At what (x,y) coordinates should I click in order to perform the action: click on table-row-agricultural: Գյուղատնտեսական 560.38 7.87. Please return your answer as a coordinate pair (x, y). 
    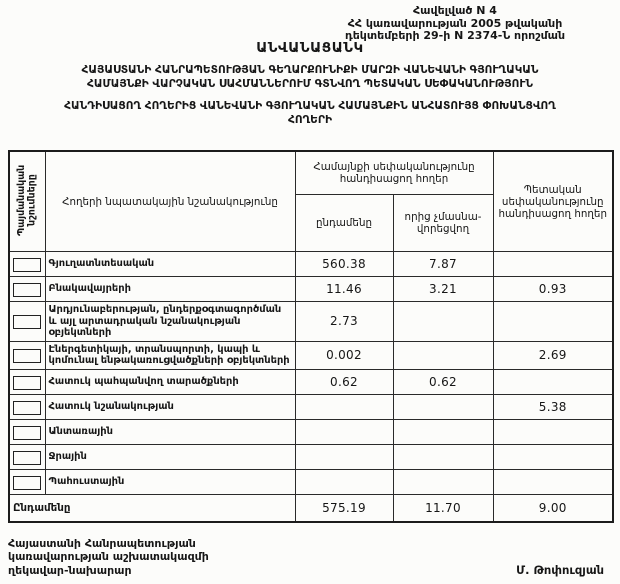
    Looking at the image, I should click on (311, 264).